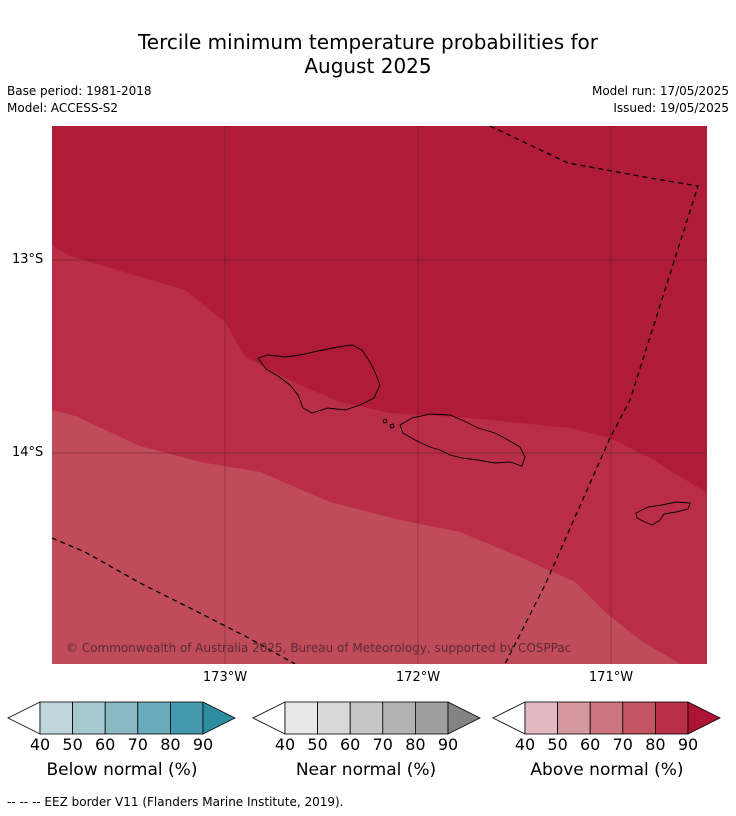  What do you see at coordinates (418, 677) in the screenshot?
I see `lon-label-172w: 172°W` at bounding box center [418, 677].